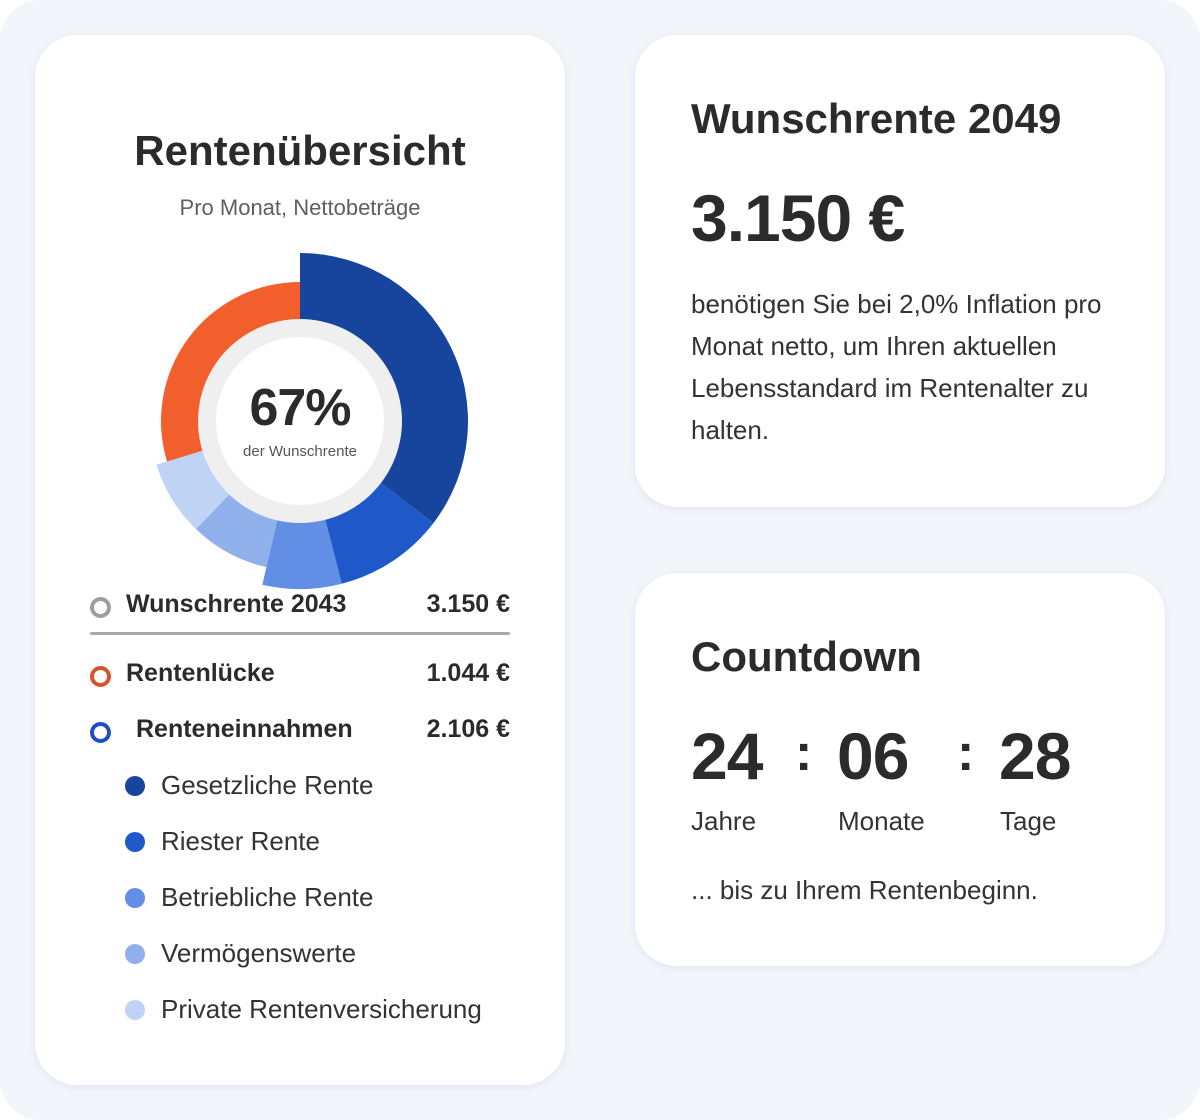  Describe the element at coordinates (300, 451) in the screenshot. I see `percent-of-target-label: der Wunschrente` at that location.